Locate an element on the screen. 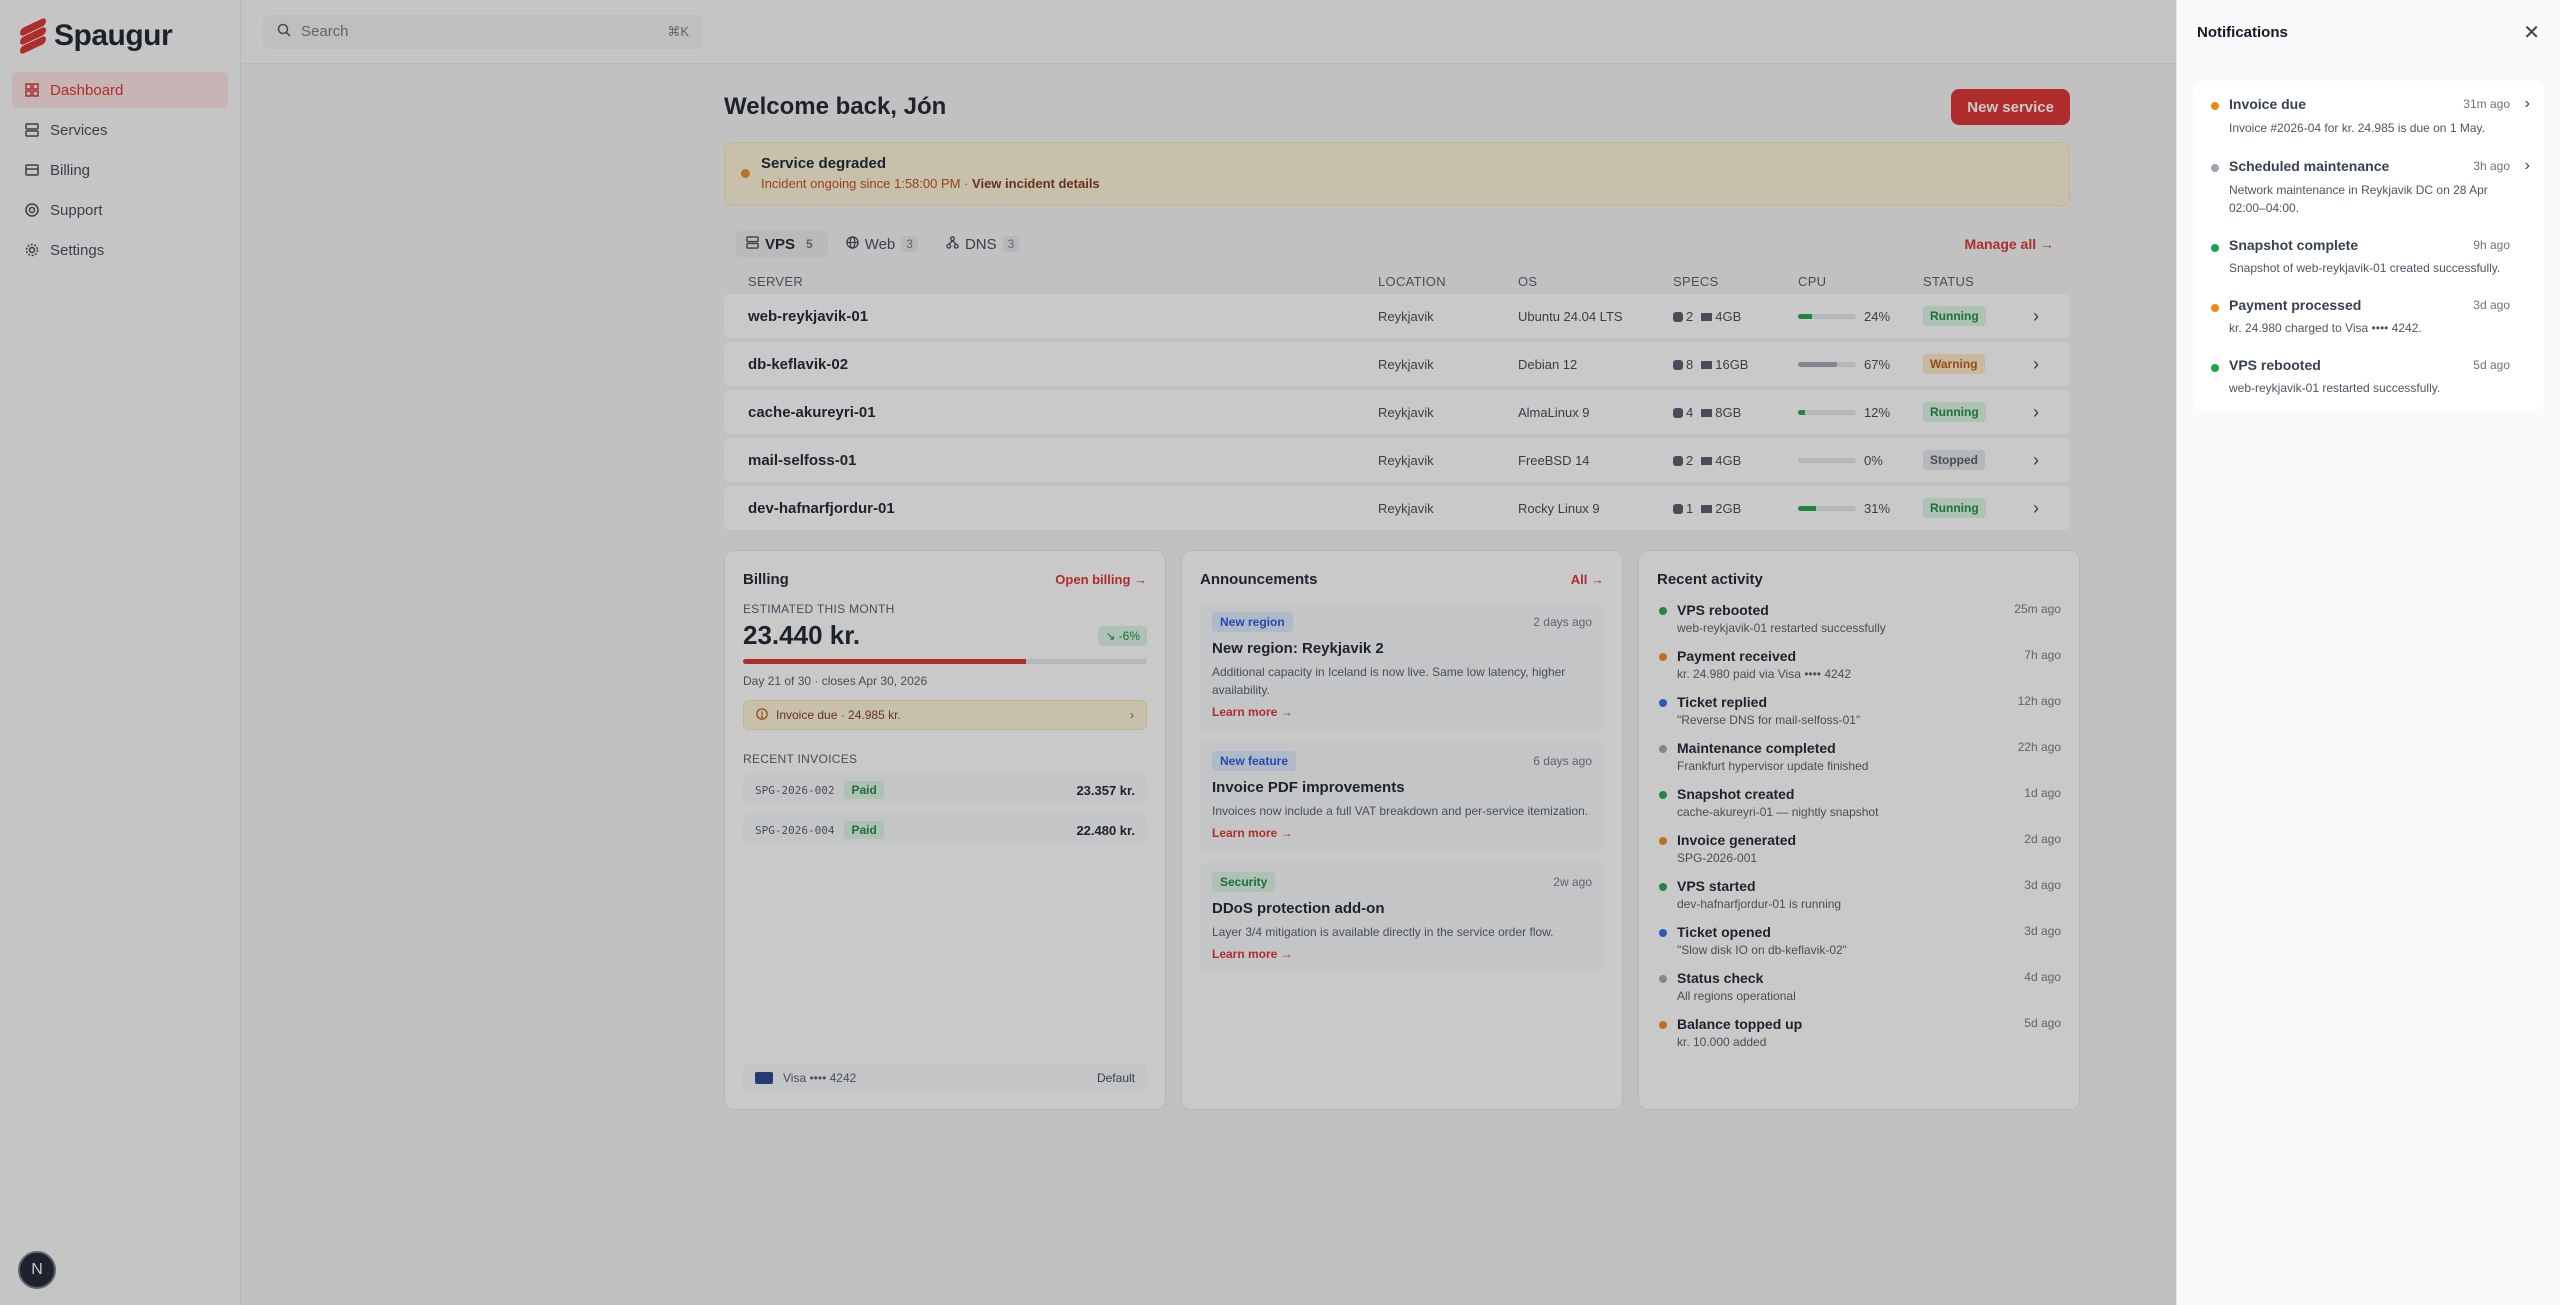 This screenshot has width=2560, height=1305. column-header: SPECS is located at coordinates (1696, 281).